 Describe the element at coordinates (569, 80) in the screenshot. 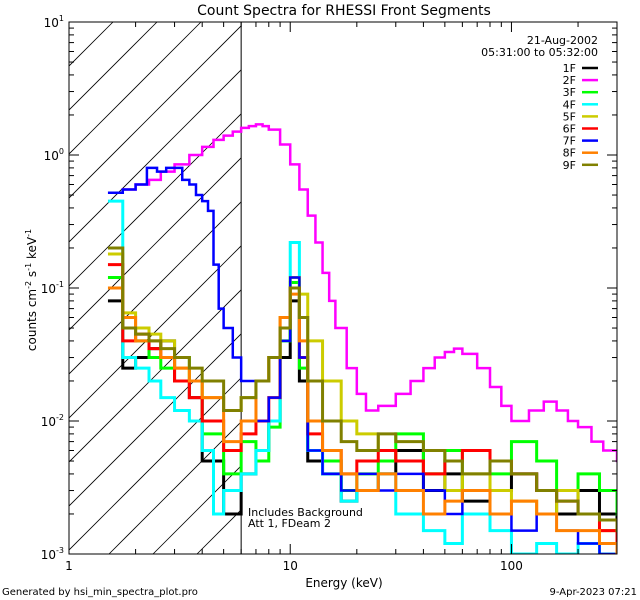

I see `legend-label-2f: 2F` at that location.